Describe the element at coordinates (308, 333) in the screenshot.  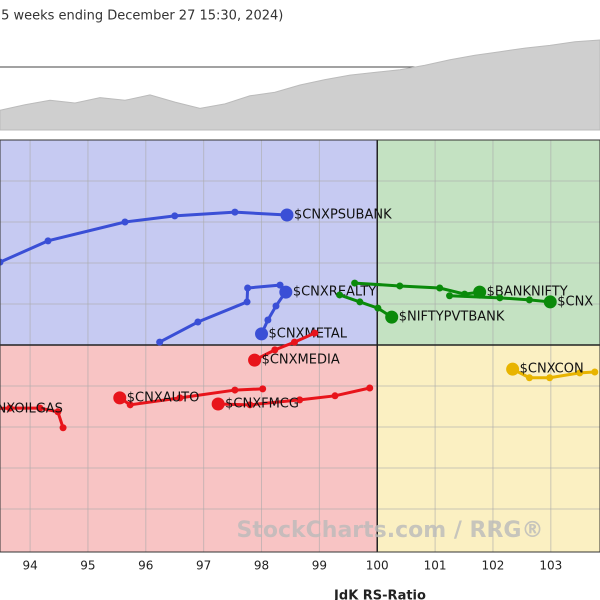
I see `series-label: $CNXMETAL` at that location.